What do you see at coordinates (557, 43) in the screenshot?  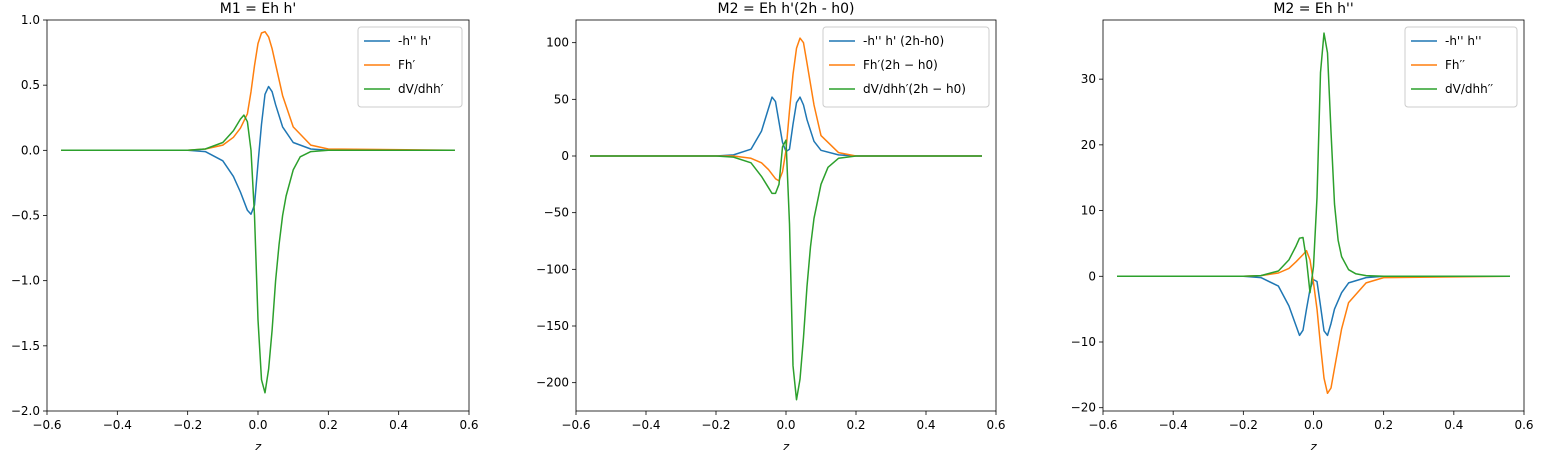 I see `y-tick-label: 100` at bounding box center [557, 43].